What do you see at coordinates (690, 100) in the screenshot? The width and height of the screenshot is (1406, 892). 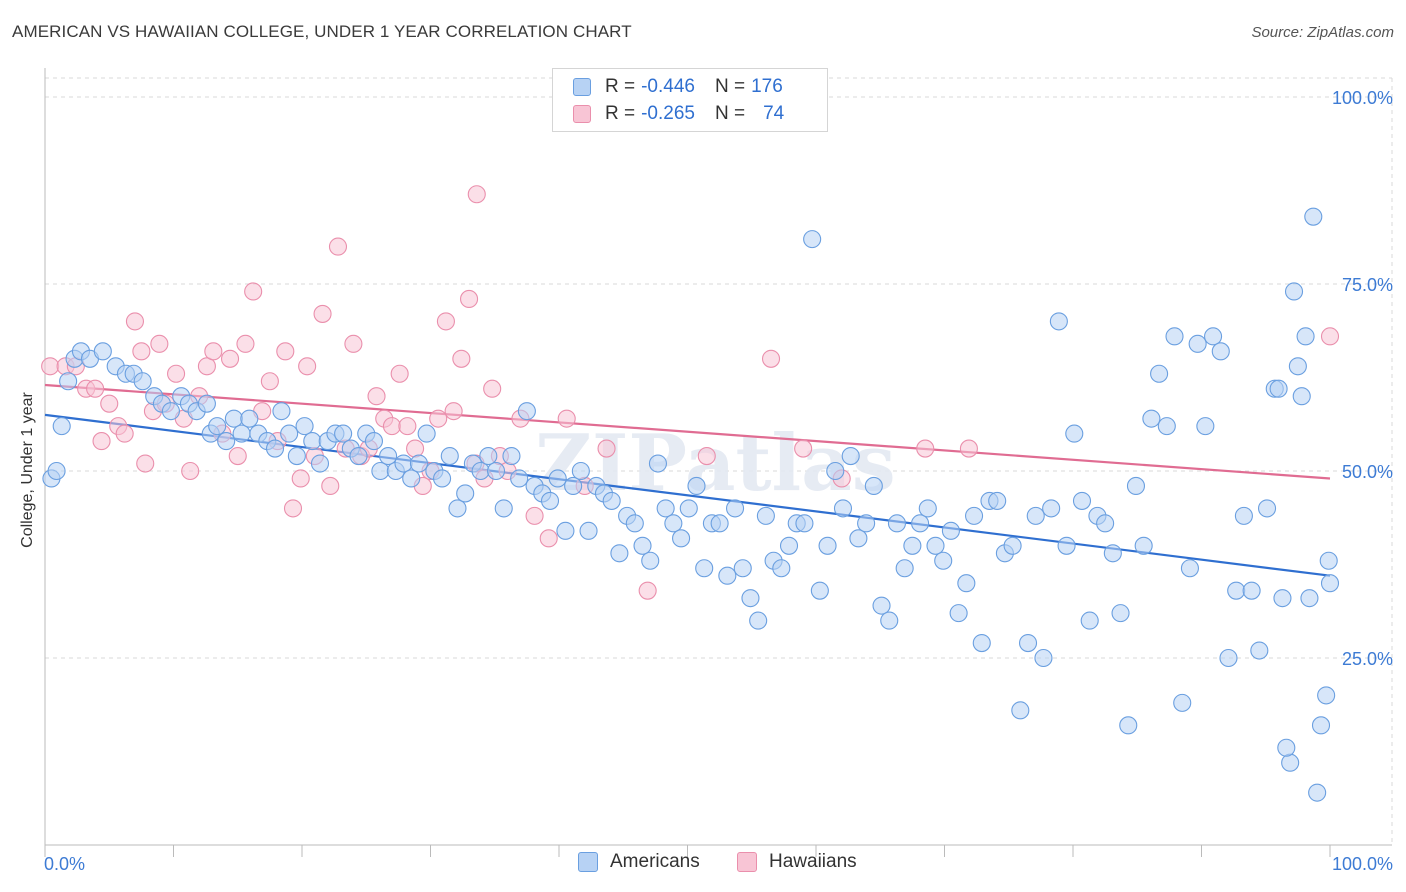 I see `correlation-legend: R = -0.446 N = 176 R = -0.265 N = 74` at bounding box center [690, 100].